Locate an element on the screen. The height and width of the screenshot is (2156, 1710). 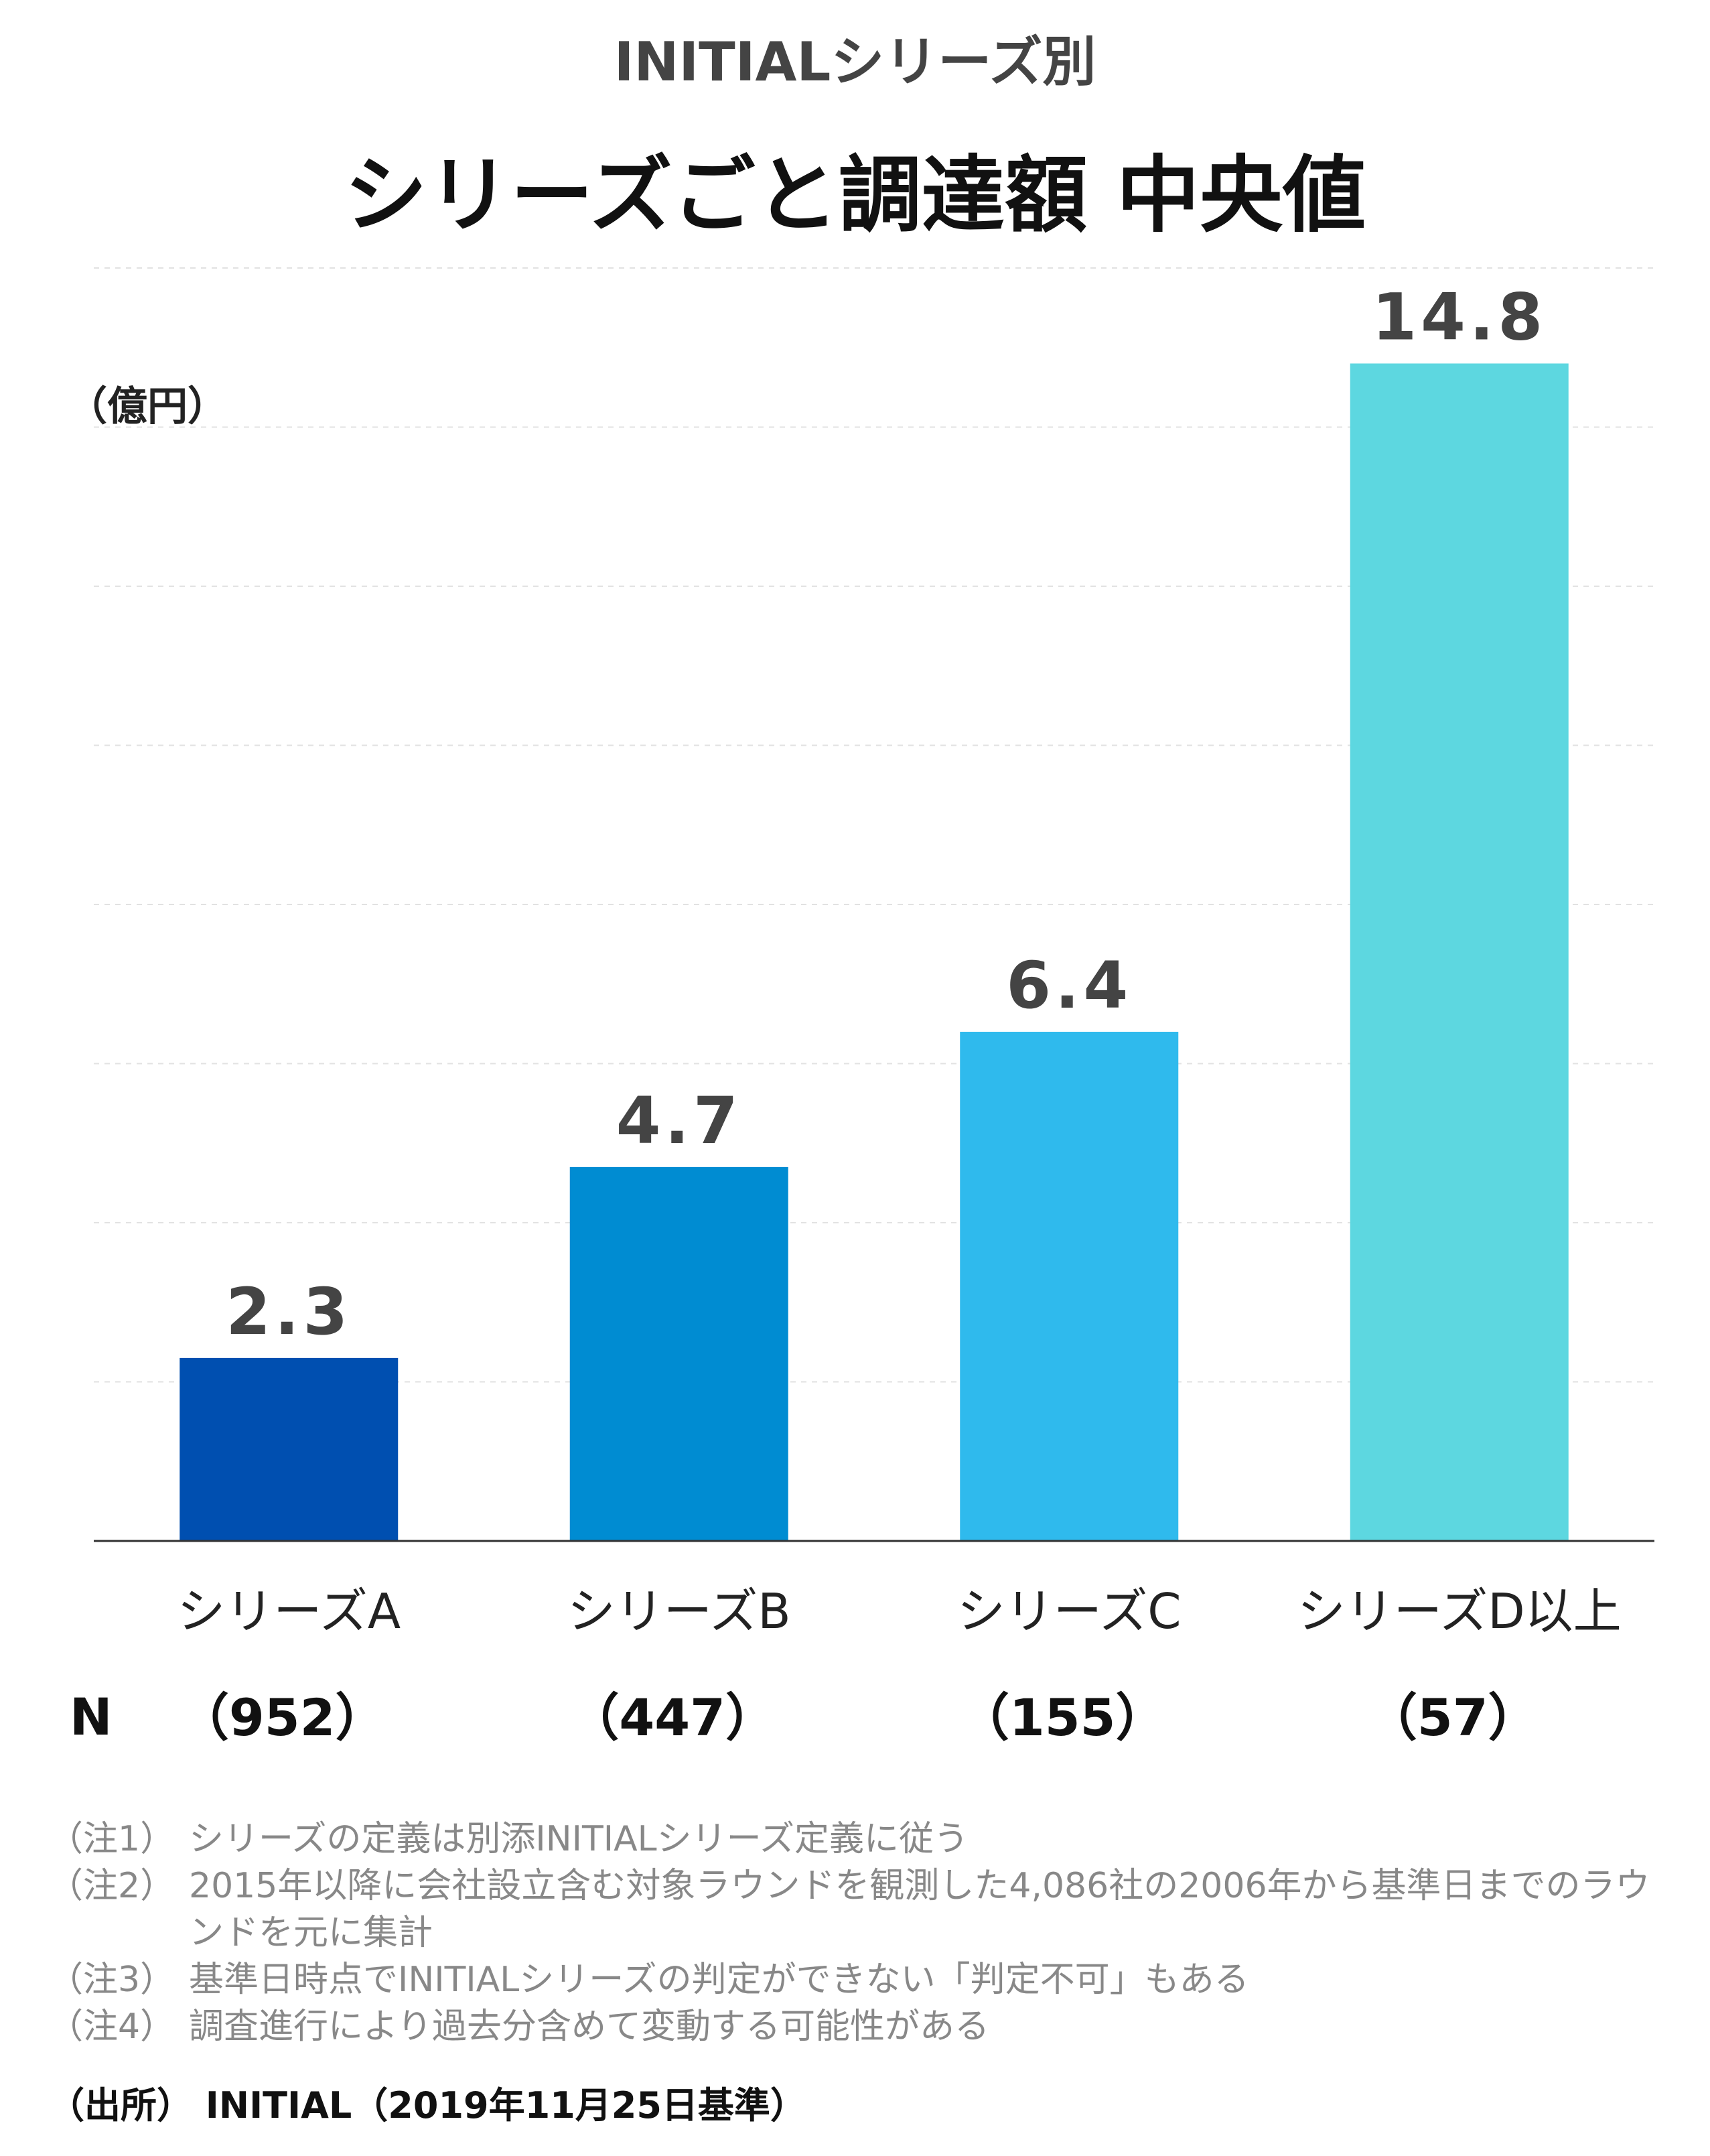
category-label: シリーズD以上 is located at coordinates (1459, 1611).